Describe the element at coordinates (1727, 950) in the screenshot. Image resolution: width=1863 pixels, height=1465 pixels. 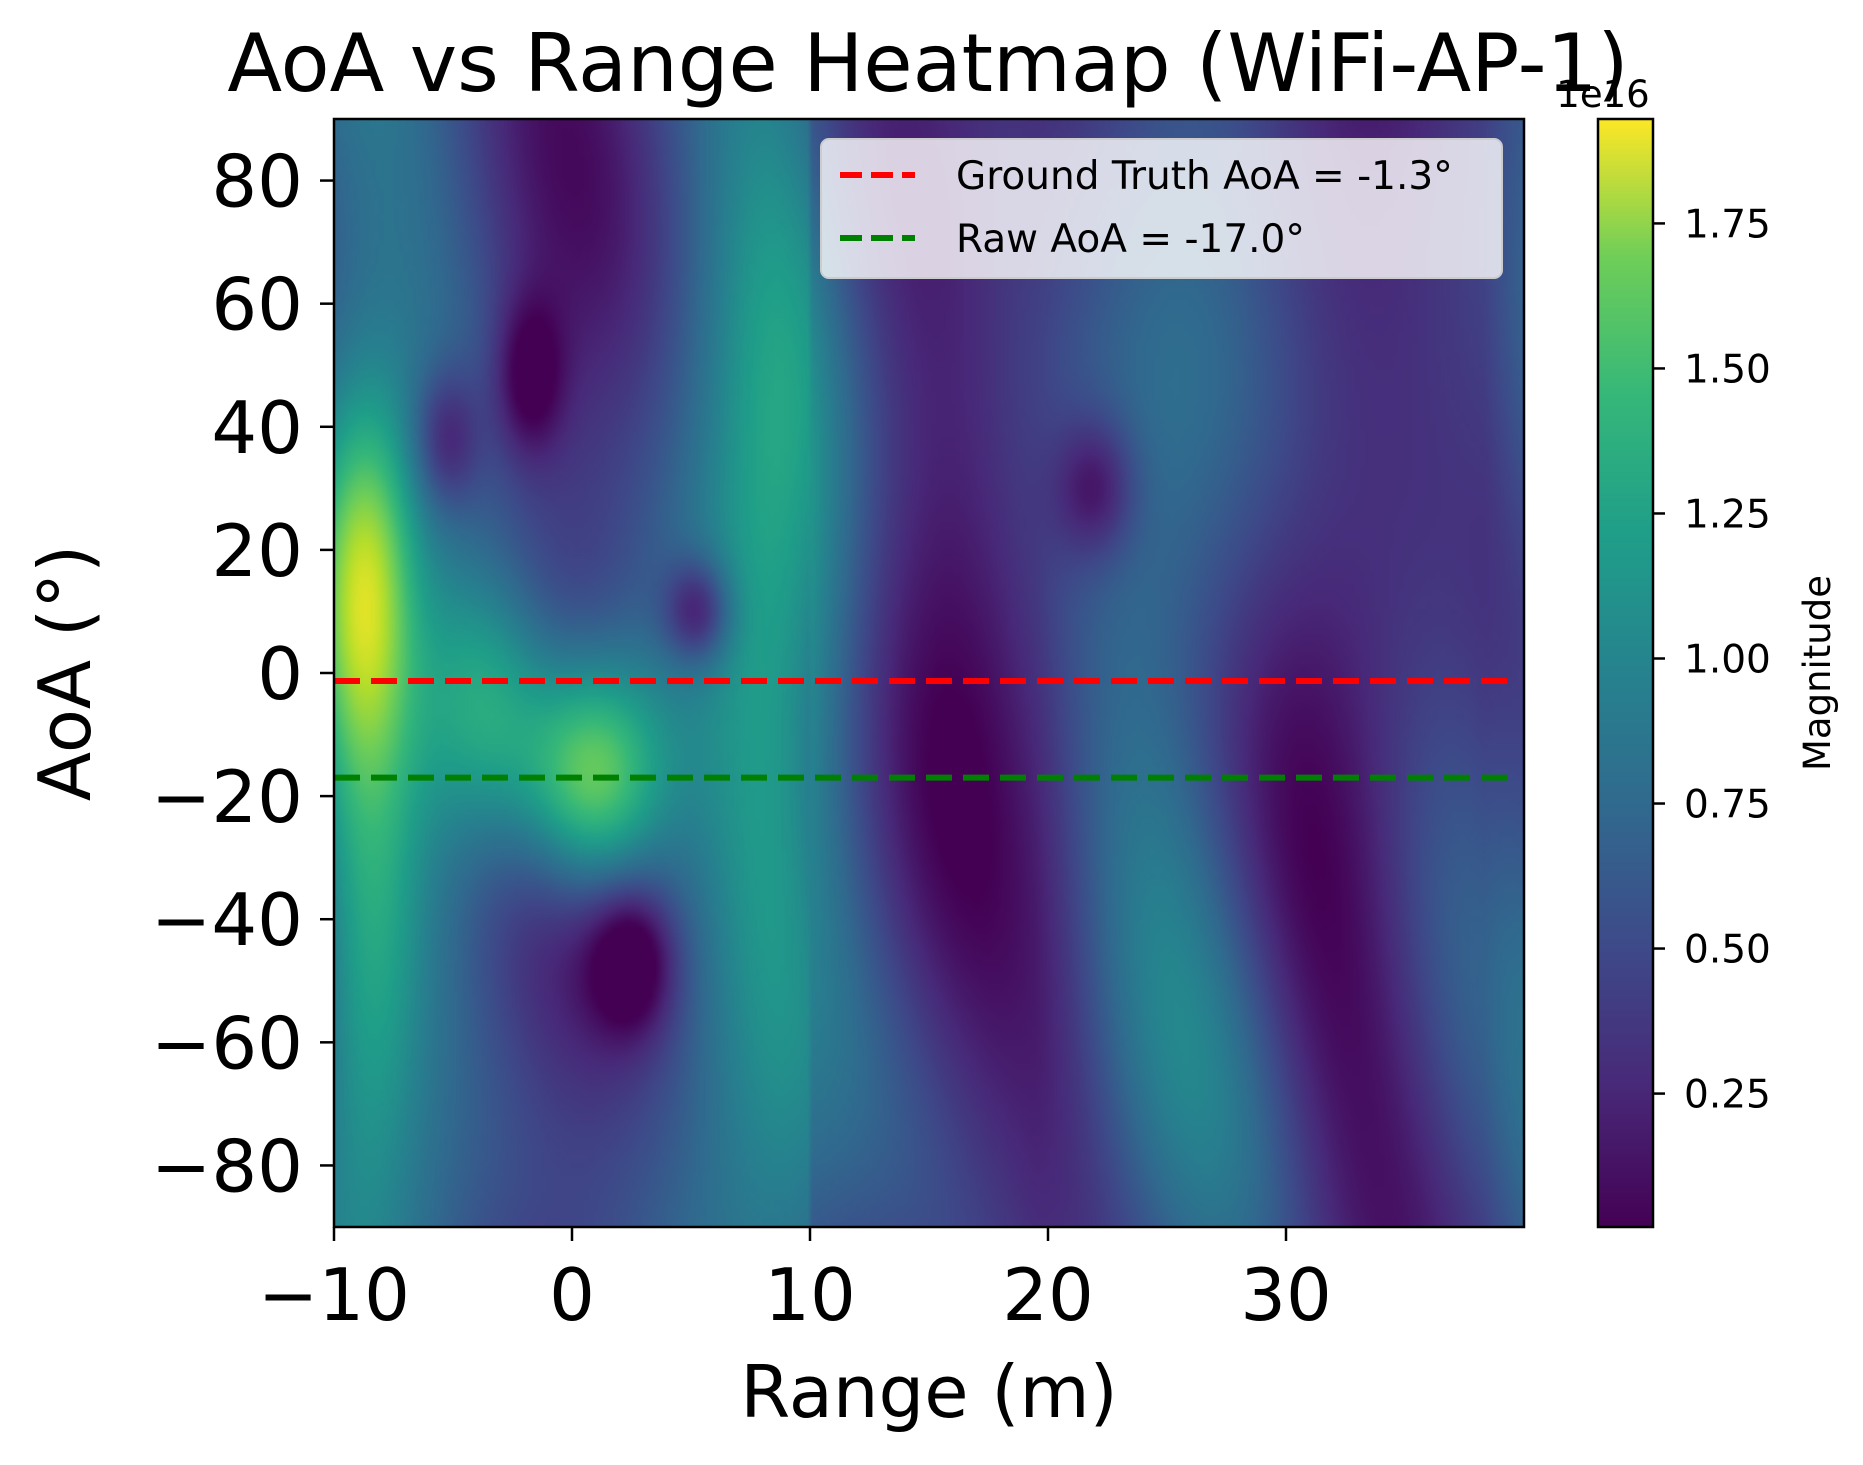
I see `colorbar-tick-label: 0.50` at that location.